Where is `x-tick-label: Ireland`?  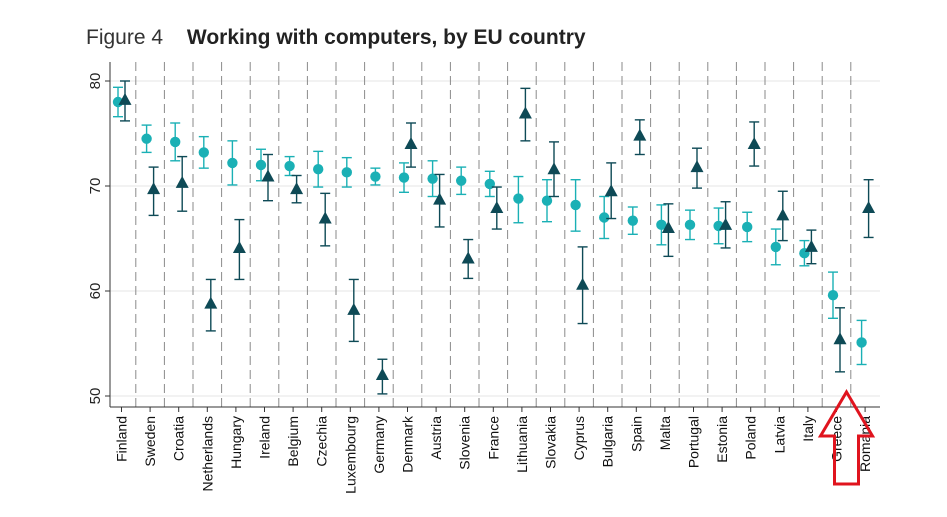
x-tick-label: Ireland is located at coordinates (265, 437).